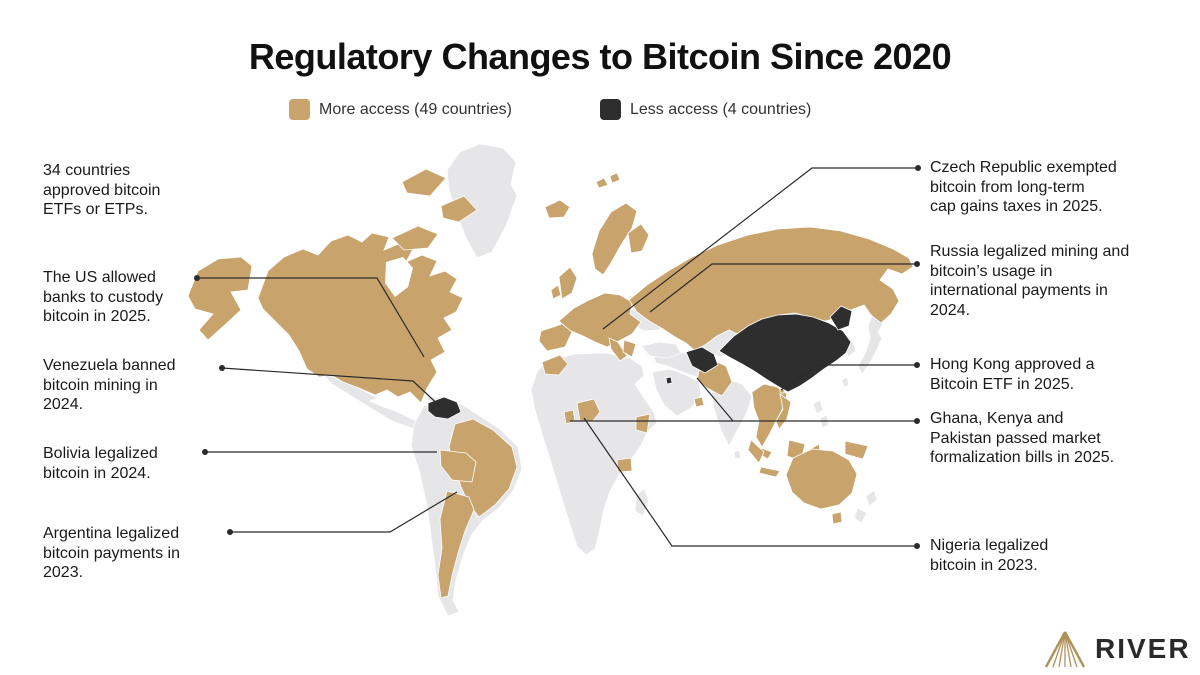 The width and height of the screenshot is (1200, 675). I want to click on country-china, so click(785, 353).